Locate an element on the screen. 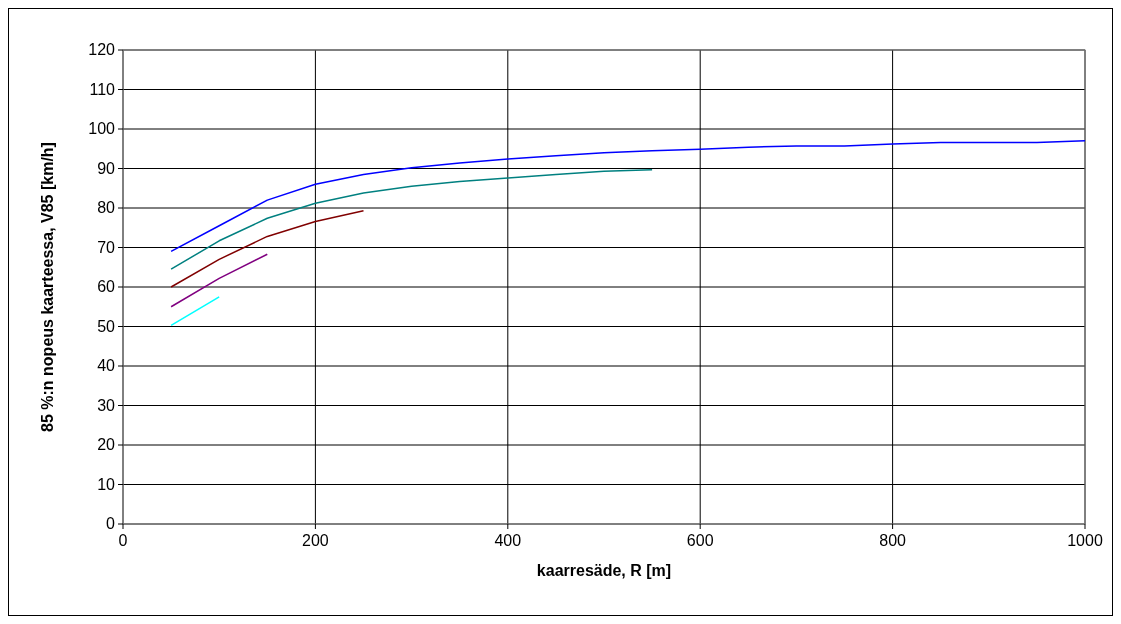 The height and width of the screenshot is (624, 1121). y-tick-label: 0 is located at coordinates (111, 523).